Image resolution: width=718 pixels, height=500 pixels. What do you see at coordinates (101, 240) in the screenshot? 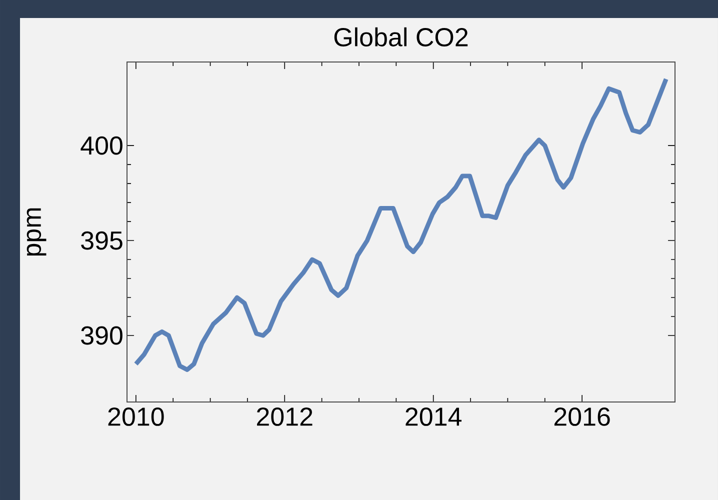
I see `y-tick-label: 395` at bounding box center [101, 240].